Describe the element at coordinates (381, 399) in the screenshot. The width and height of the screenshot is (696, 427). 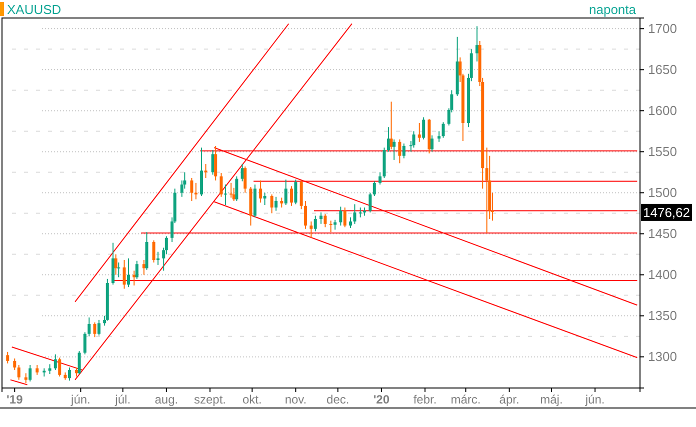
I see `x-tick-label: '20` at that location.